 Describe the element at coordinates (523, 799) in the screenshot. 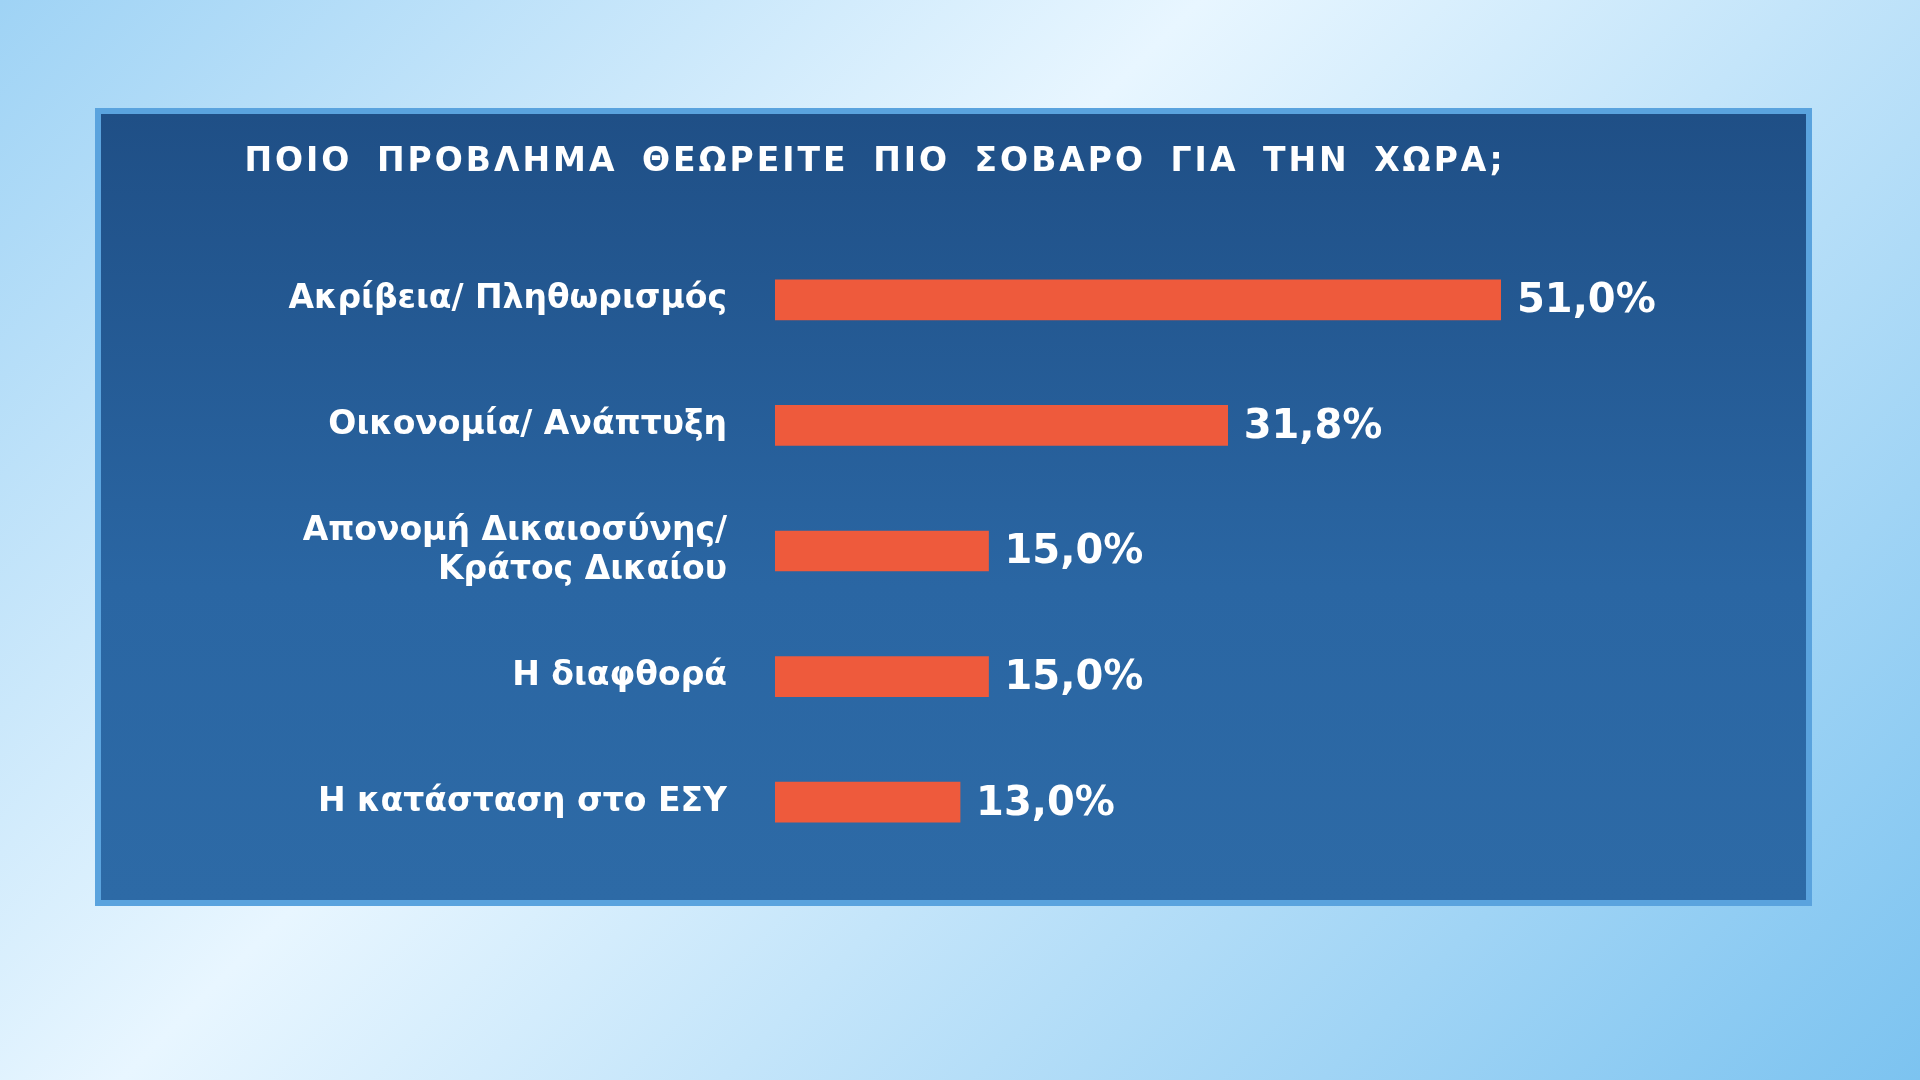

I see `y-tick-label: Η κατάσταση στο ΕΣΥ` at that location.